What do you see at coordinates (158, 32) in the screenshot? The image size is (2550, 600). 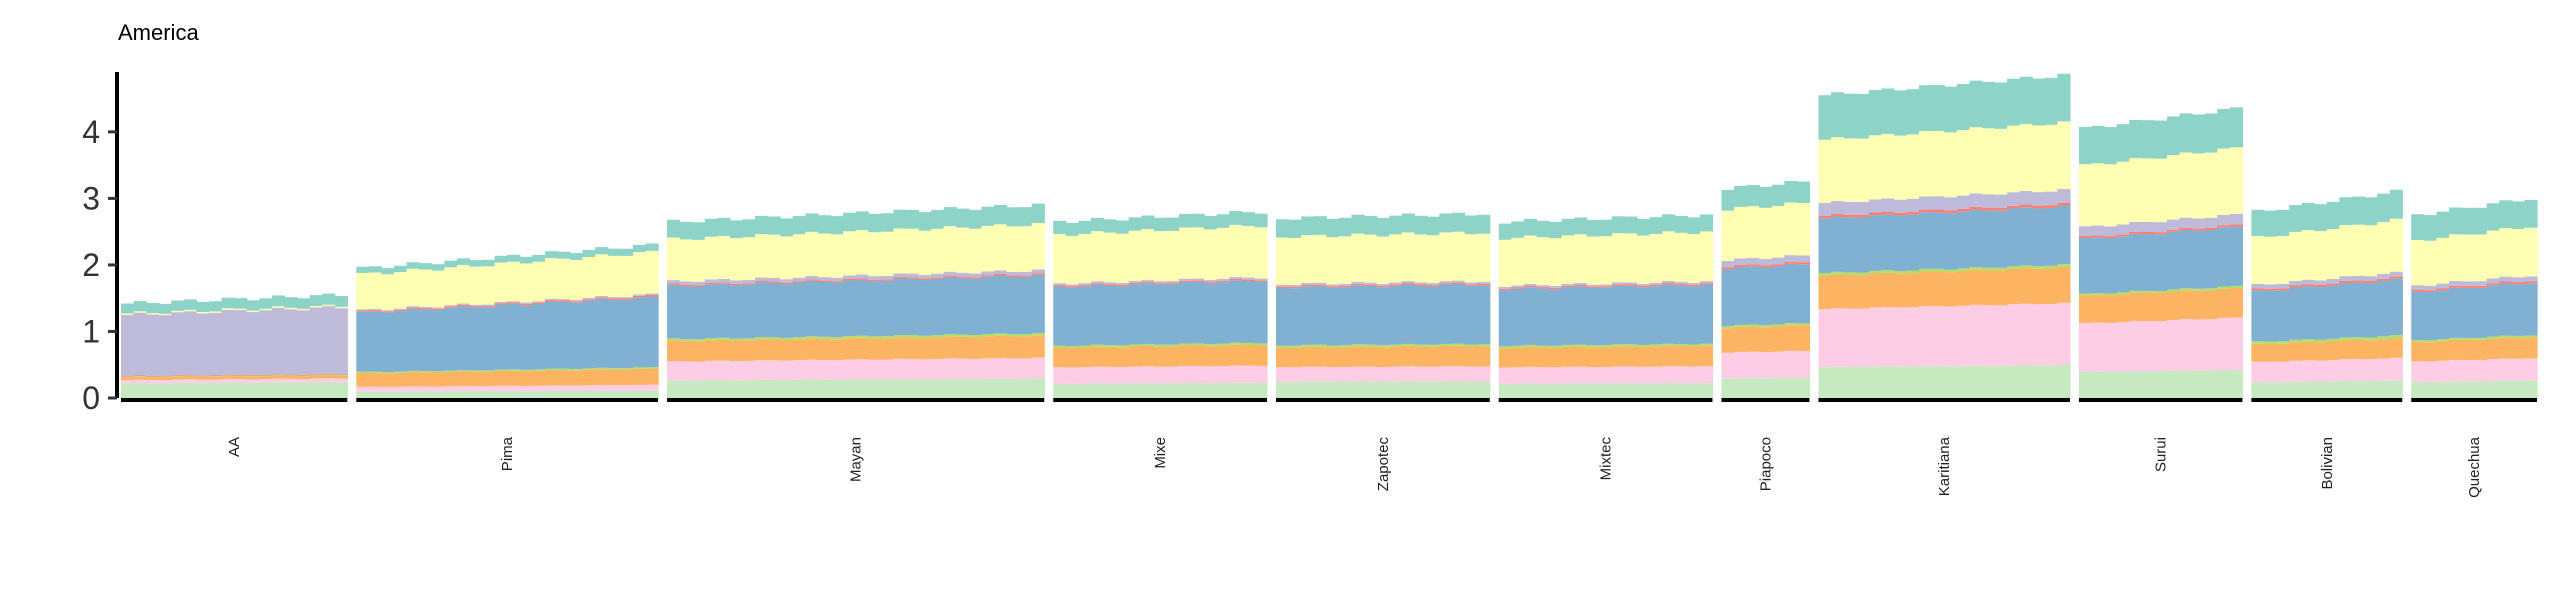 I see `chart-title: America` at bounding box center [158, 32].